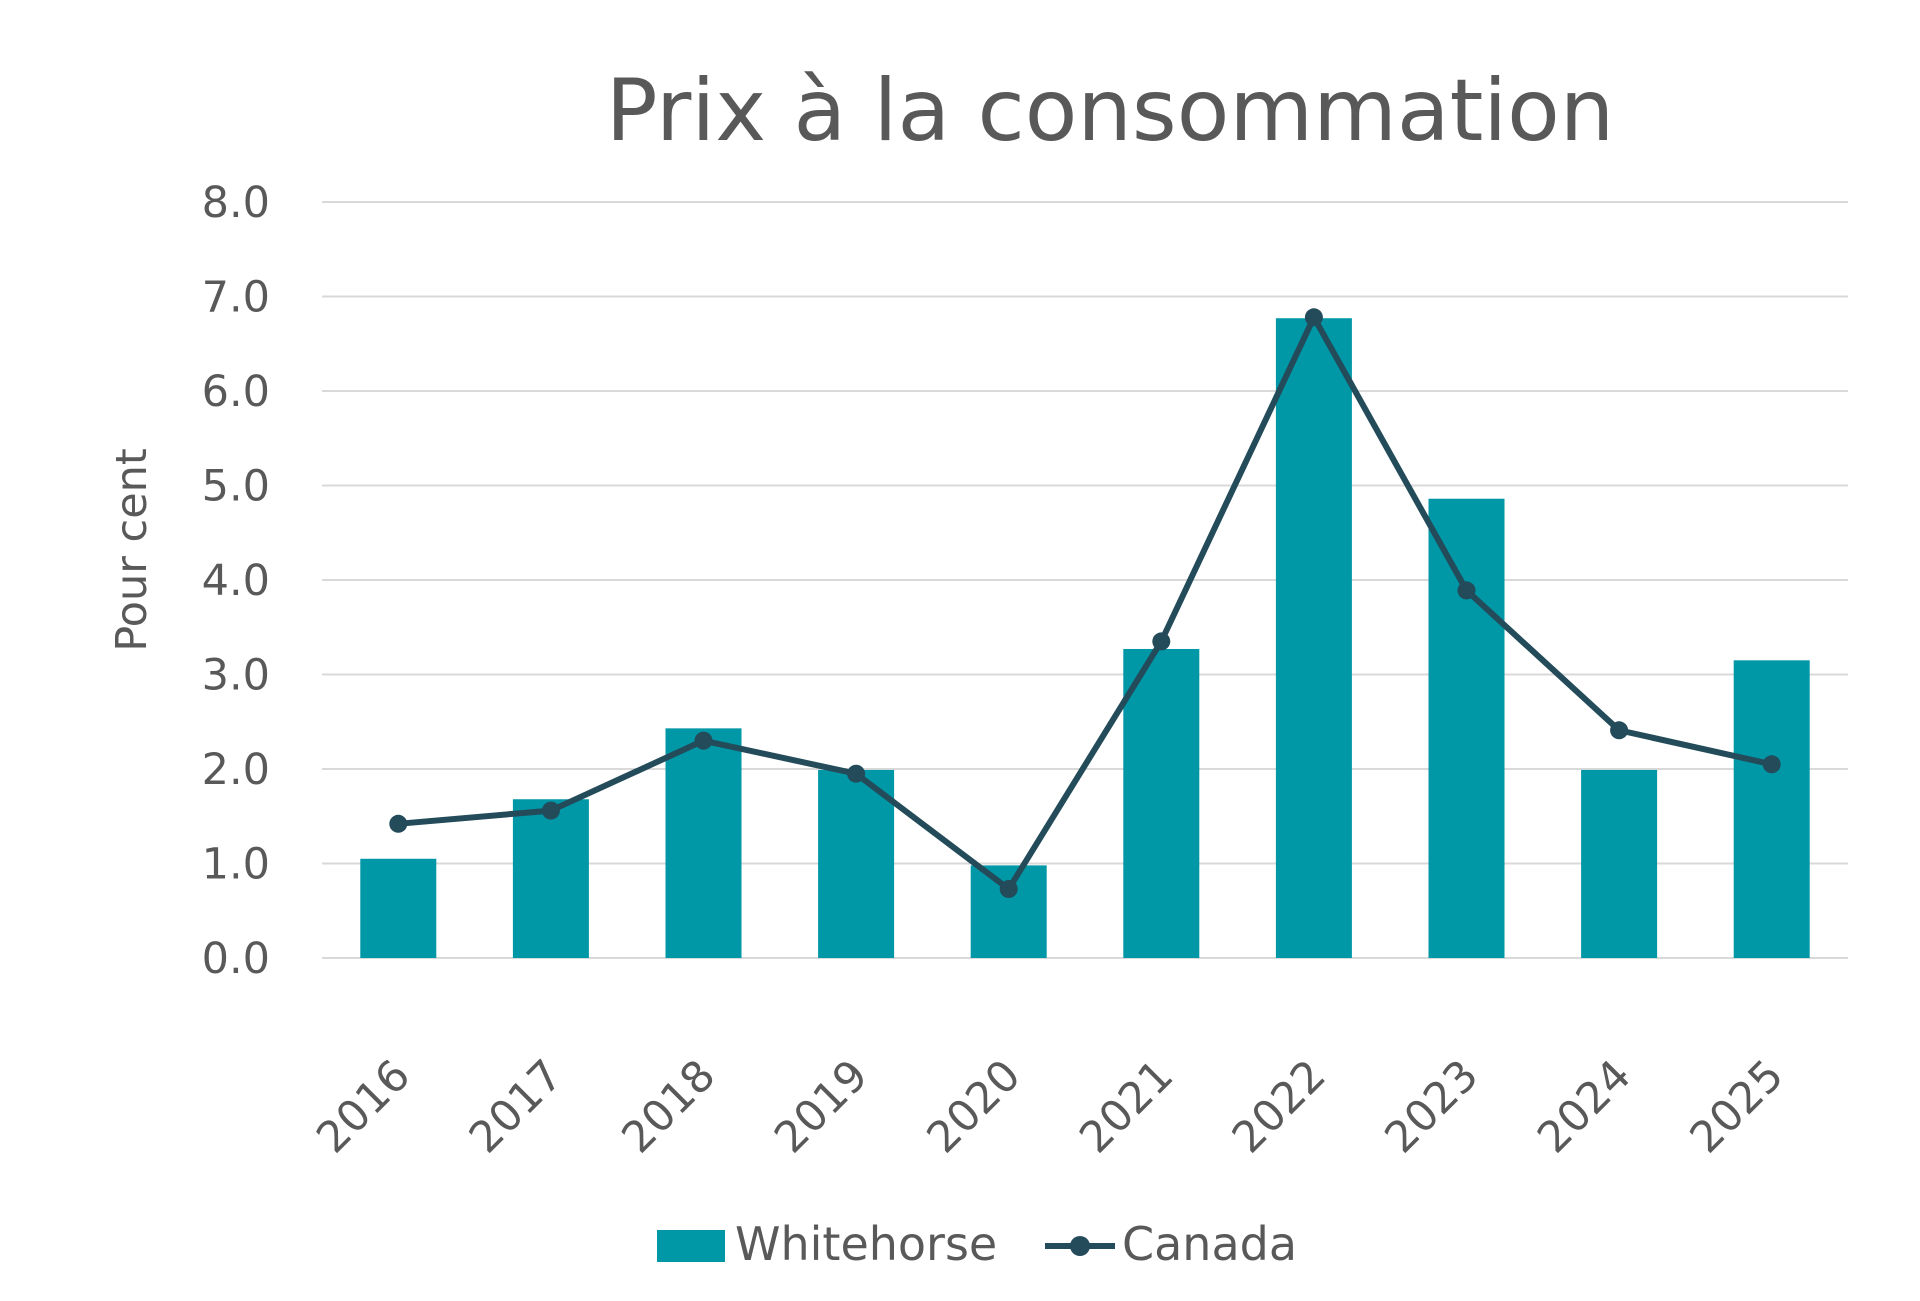 The width and height of the screenshot is (1920, 1301). Describe the element at coordinates (1313, 317) in the screenshot. I see `point-canada-2022` at that location.